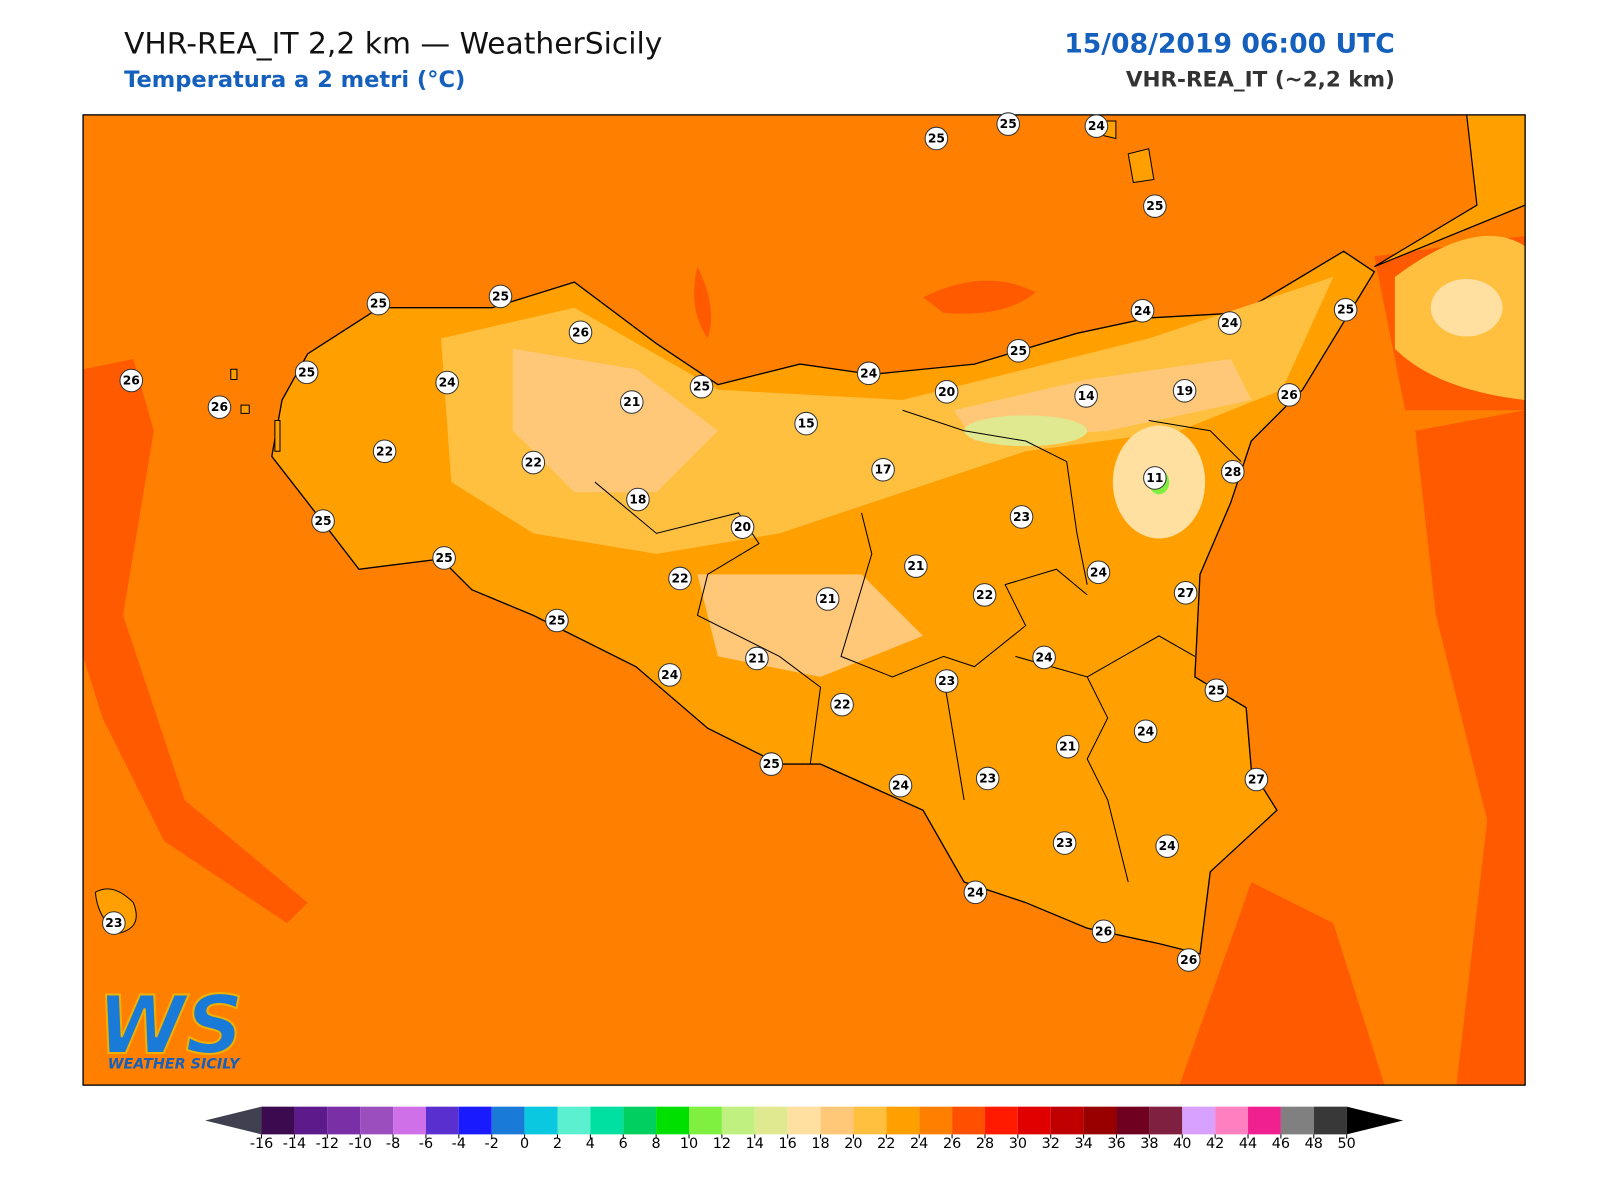  I want to click on colorbar-tick-label: 30, so click(1018, 1144).